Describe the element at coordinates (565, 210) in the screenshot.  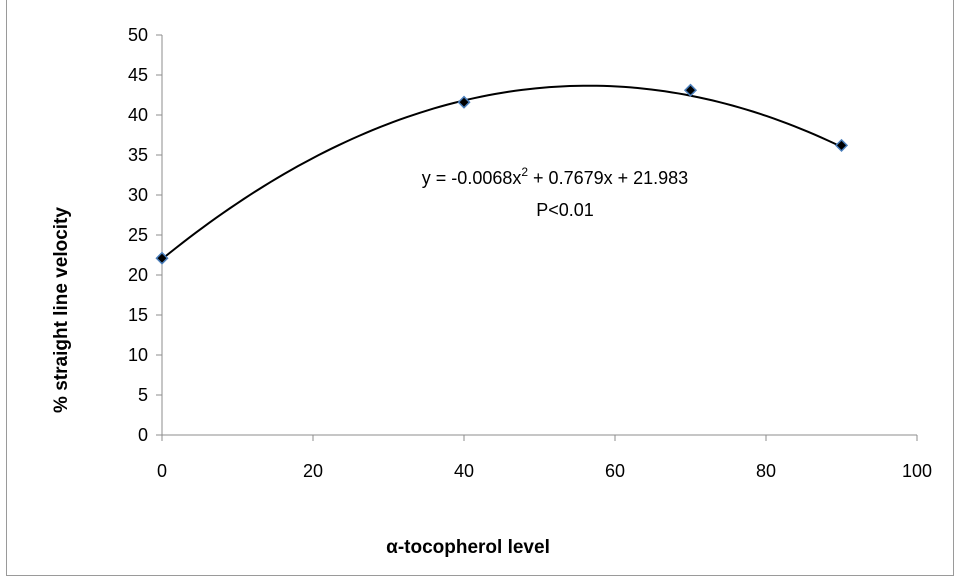
I see `p-value-label: P<0.01` at that location.